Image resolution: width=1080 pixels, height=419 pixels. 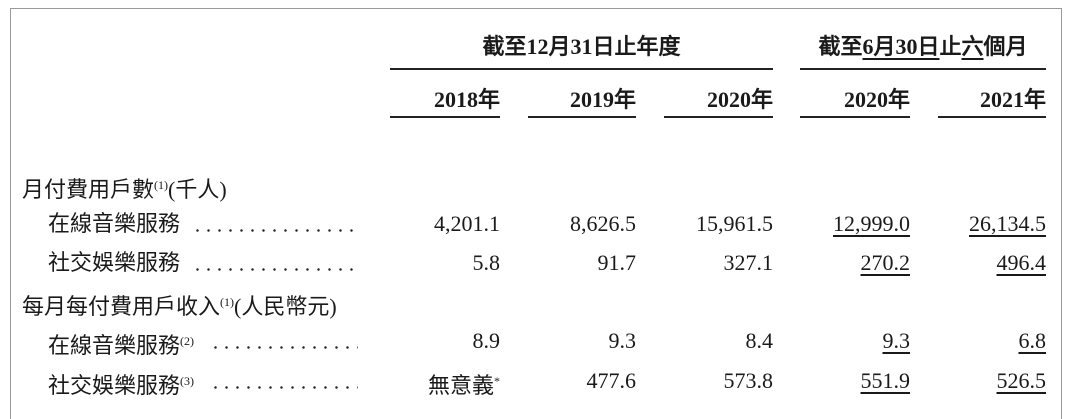 What do you see at coordinates (466, 99) in the screenshot?
I see `year-header: 2018年` at bounding box center [466, 99].